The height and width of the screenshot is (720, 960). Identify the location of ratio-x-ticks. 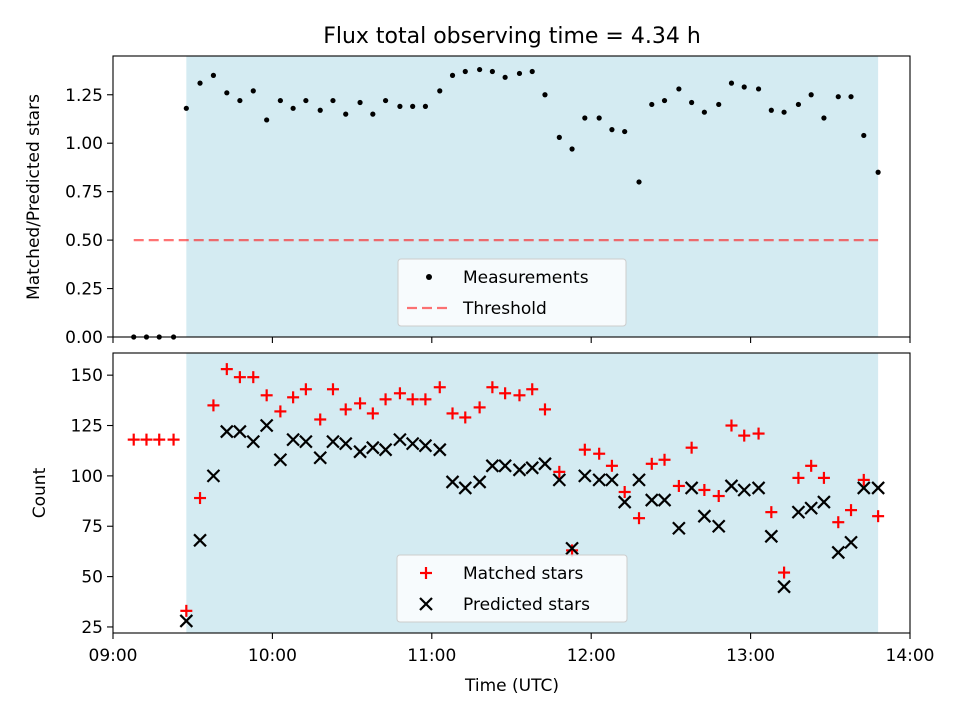
(511, 340).